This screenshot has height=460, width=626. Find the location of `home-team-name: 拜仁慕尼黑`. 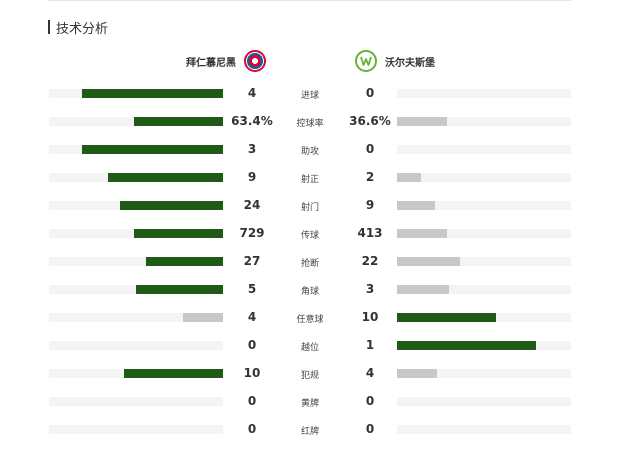

home-team-name: 拜仁慕尼黑 is located at coordinates (211, 63).